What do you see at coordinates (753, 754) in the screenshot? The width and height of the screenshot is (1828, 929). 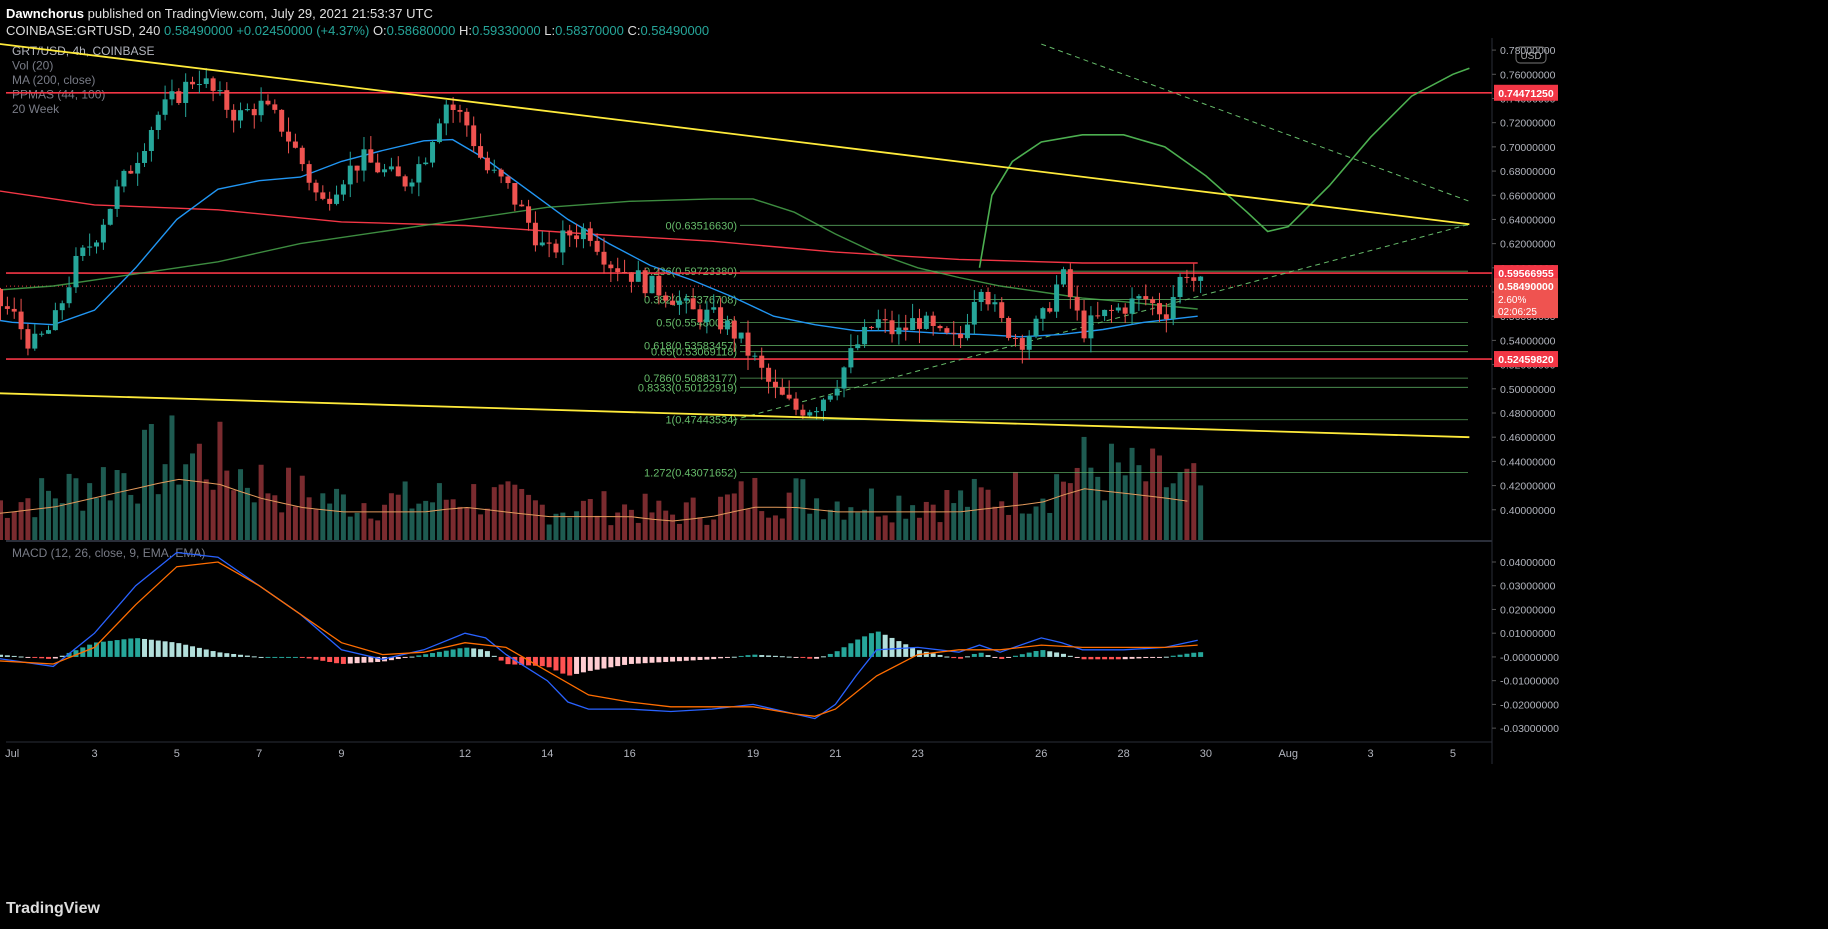 I see `time-axis-tick-label: 19` at bounding box center [753, 754].